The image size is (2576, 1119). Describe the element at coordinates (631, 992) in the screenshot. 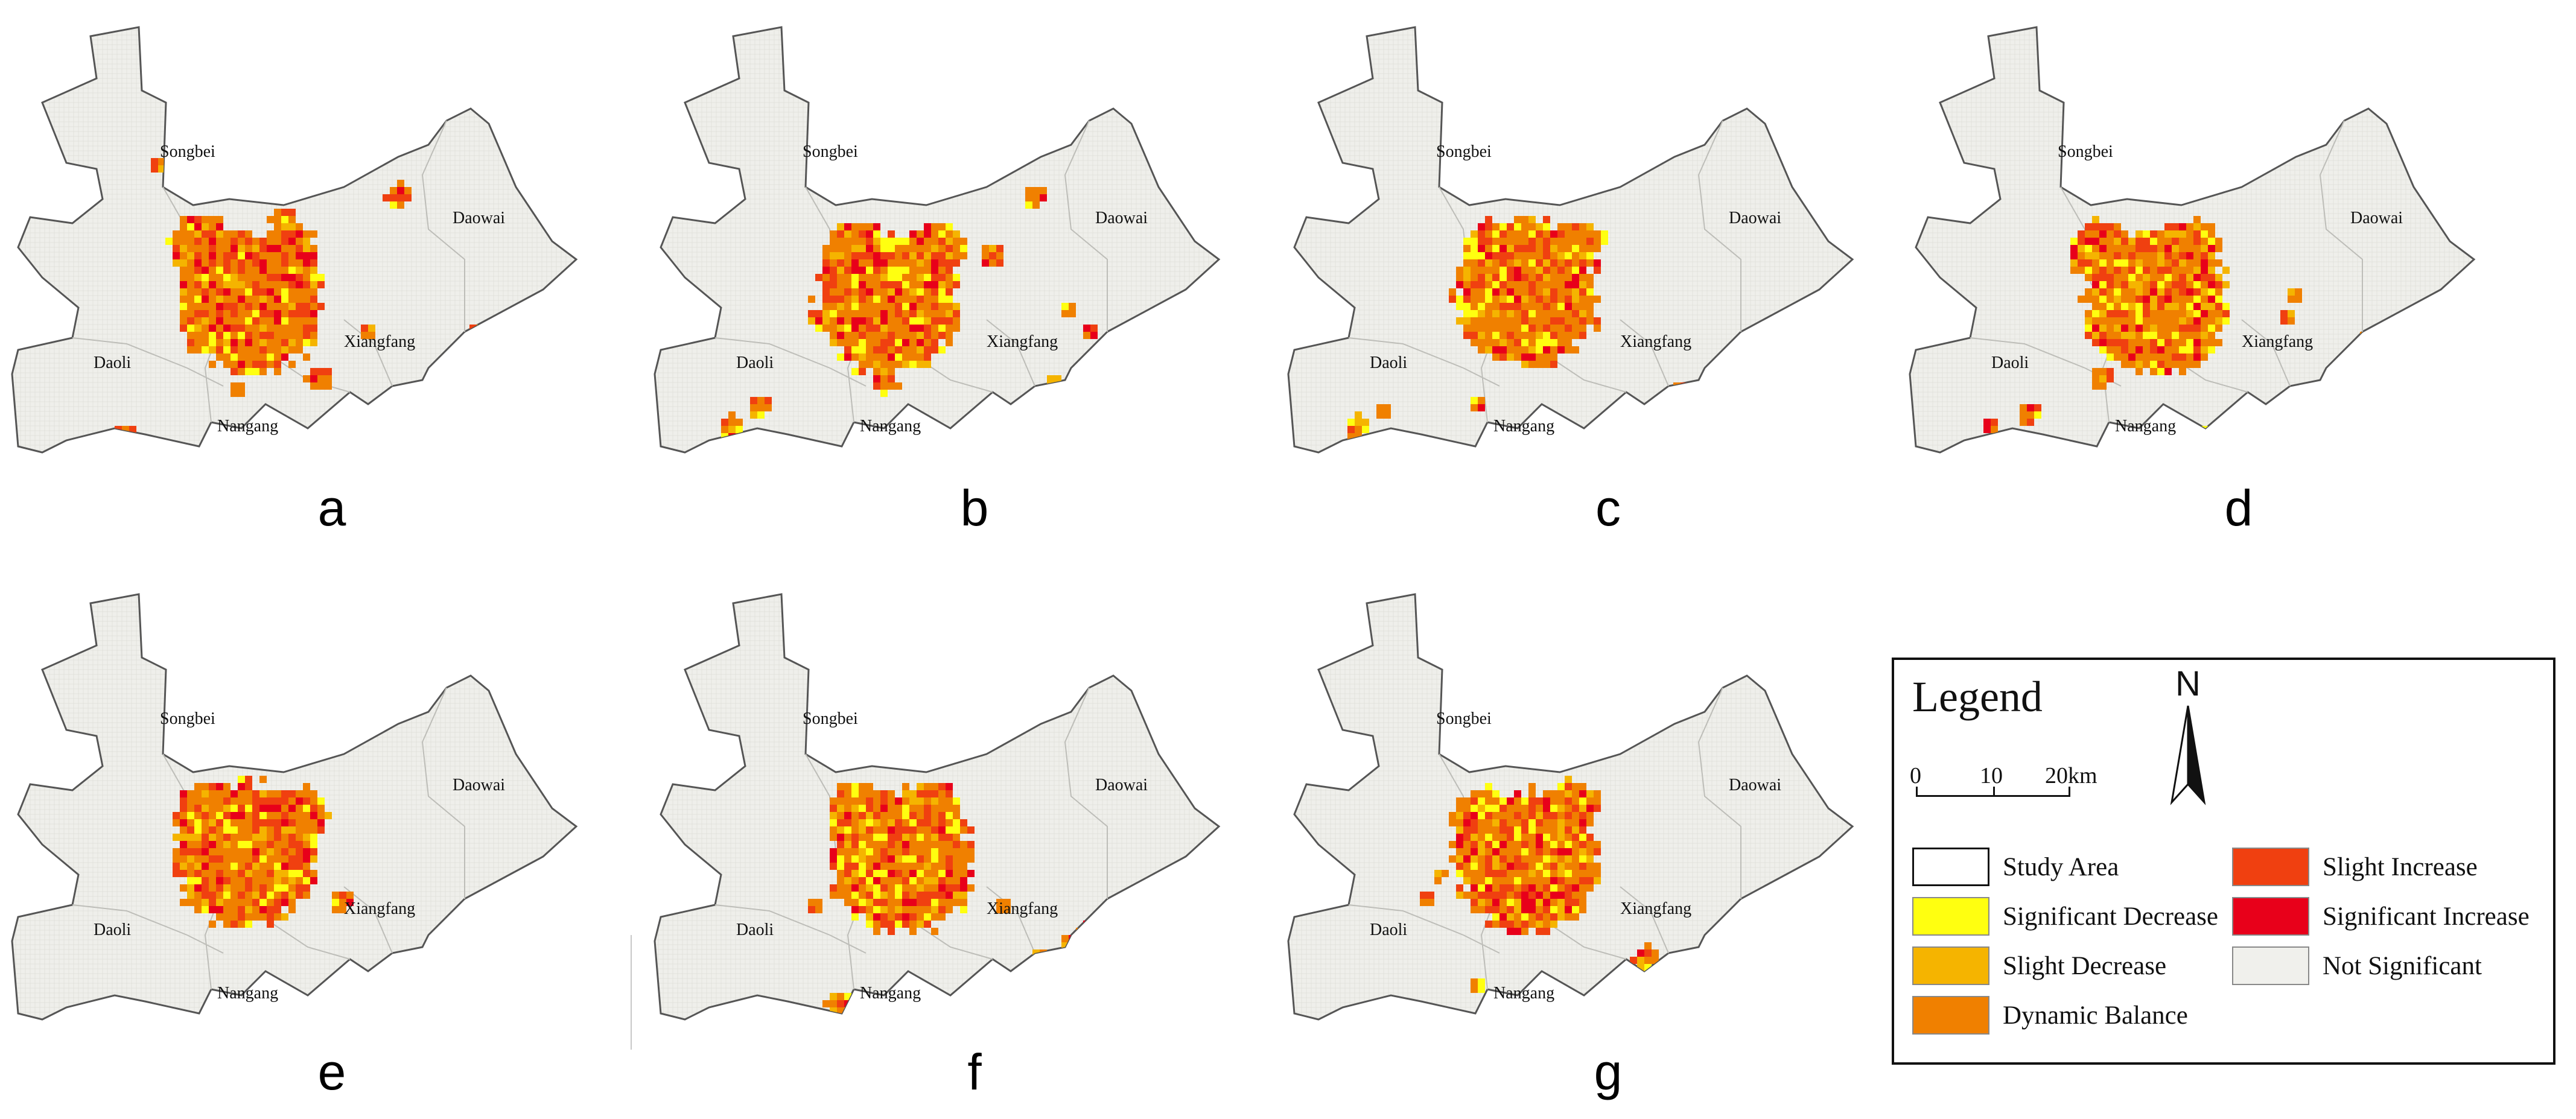

I see `panel-divider` at that location.